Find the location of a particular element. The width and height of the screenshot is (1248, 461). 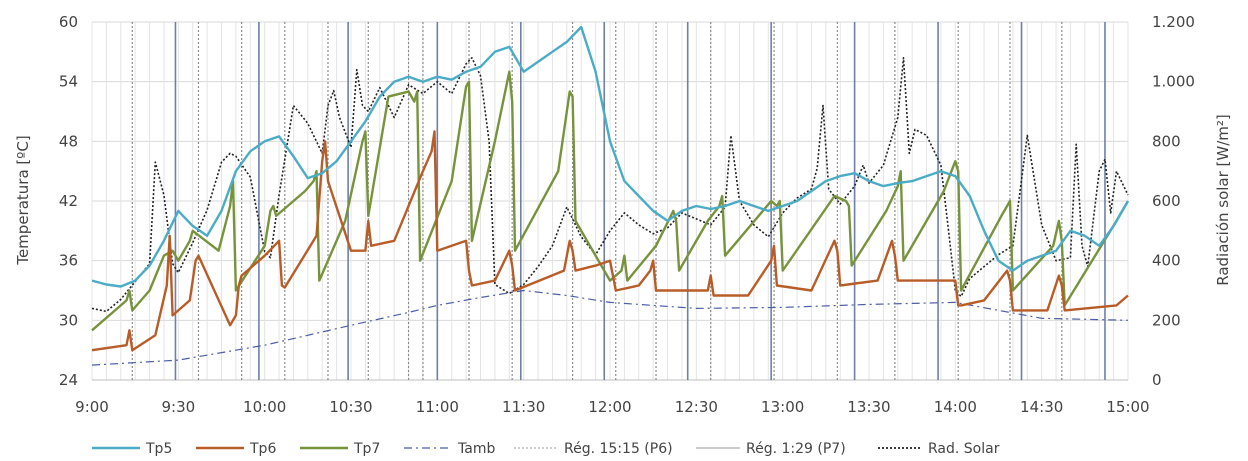

x-tick-label: 12:30 is located at coordinates (696, 407).